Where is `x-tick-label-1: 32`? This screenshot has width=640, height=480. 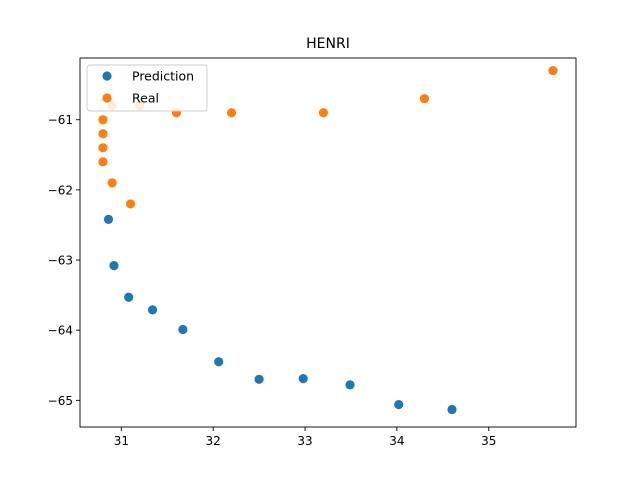 x-tick-label-1: 32 is located at coordinates (213, 441).